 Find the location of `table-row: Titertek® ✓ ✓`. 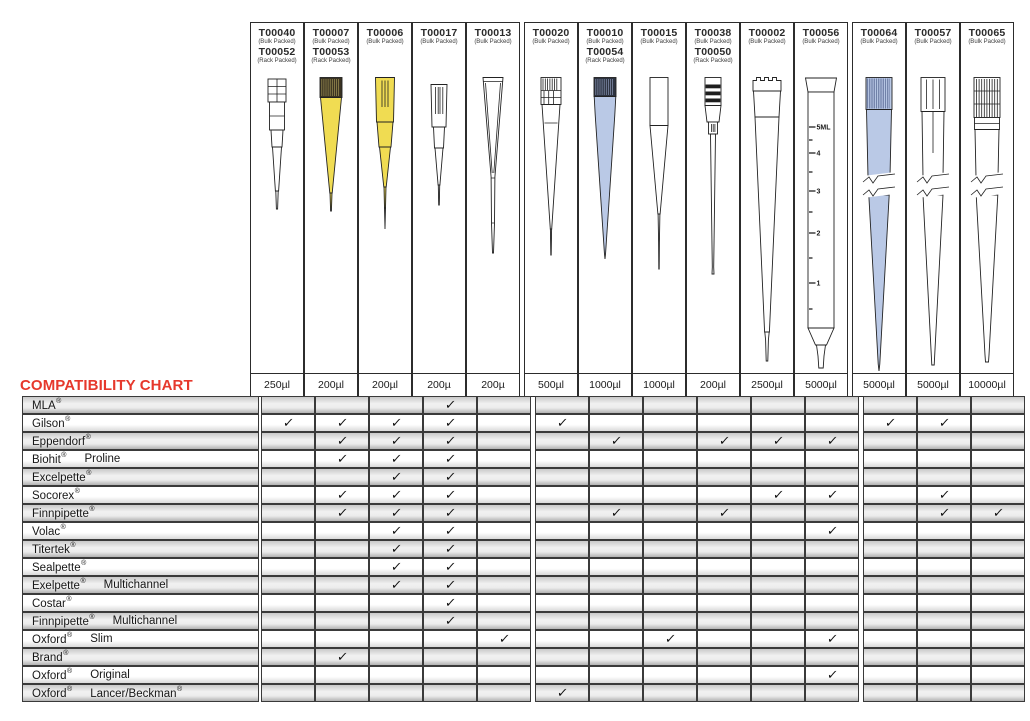

table-row: Titertek® ✓ ✓ is located at coordinates (523, 549).